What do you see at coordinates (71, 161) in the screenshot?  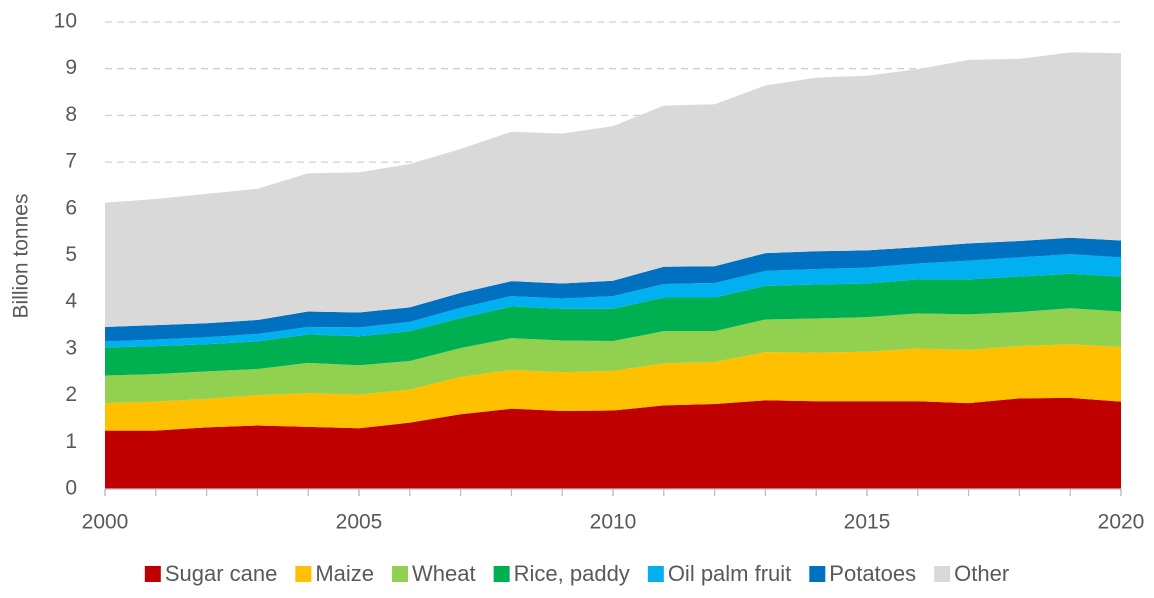 I see `y-tick-label: 7` at bounding box center [71, 161].